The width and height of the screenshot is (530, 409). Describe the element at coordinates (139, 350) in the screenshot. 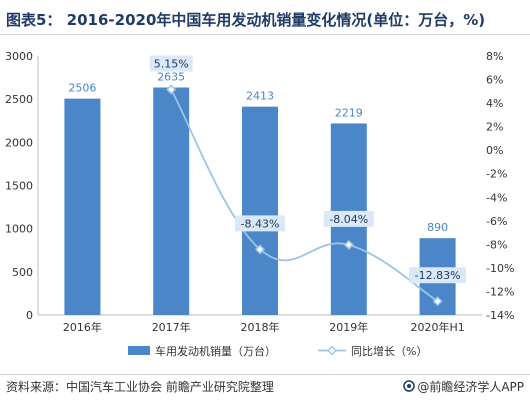

I see `legend-bar-swatch` at that location.